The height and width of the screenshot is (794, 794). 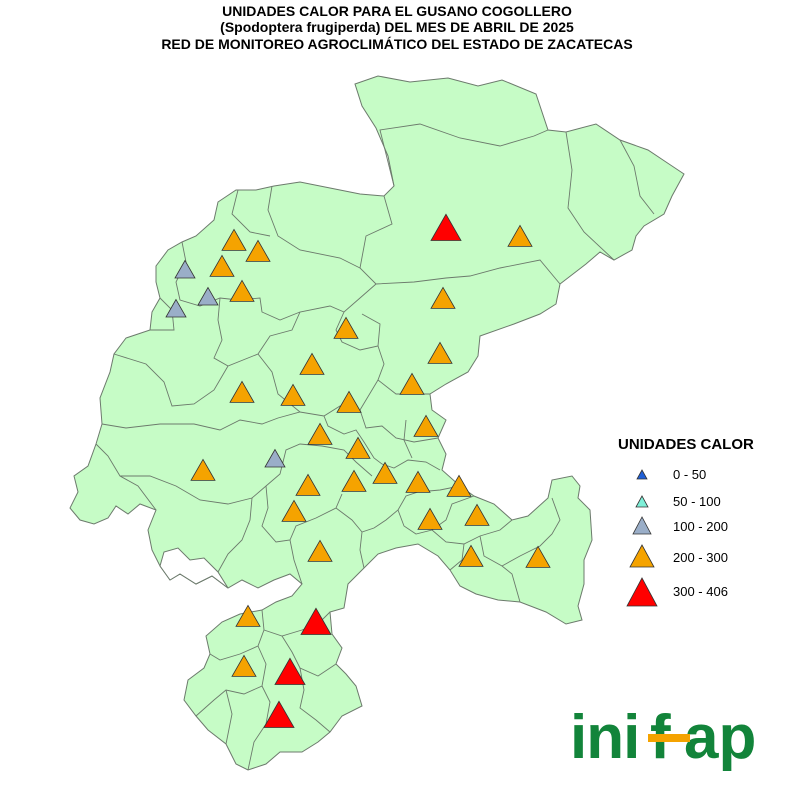 What do you see at coordinates (604, 737) in the screenshot?
I see `svg-text: ini` at bounding box center [604, 737].